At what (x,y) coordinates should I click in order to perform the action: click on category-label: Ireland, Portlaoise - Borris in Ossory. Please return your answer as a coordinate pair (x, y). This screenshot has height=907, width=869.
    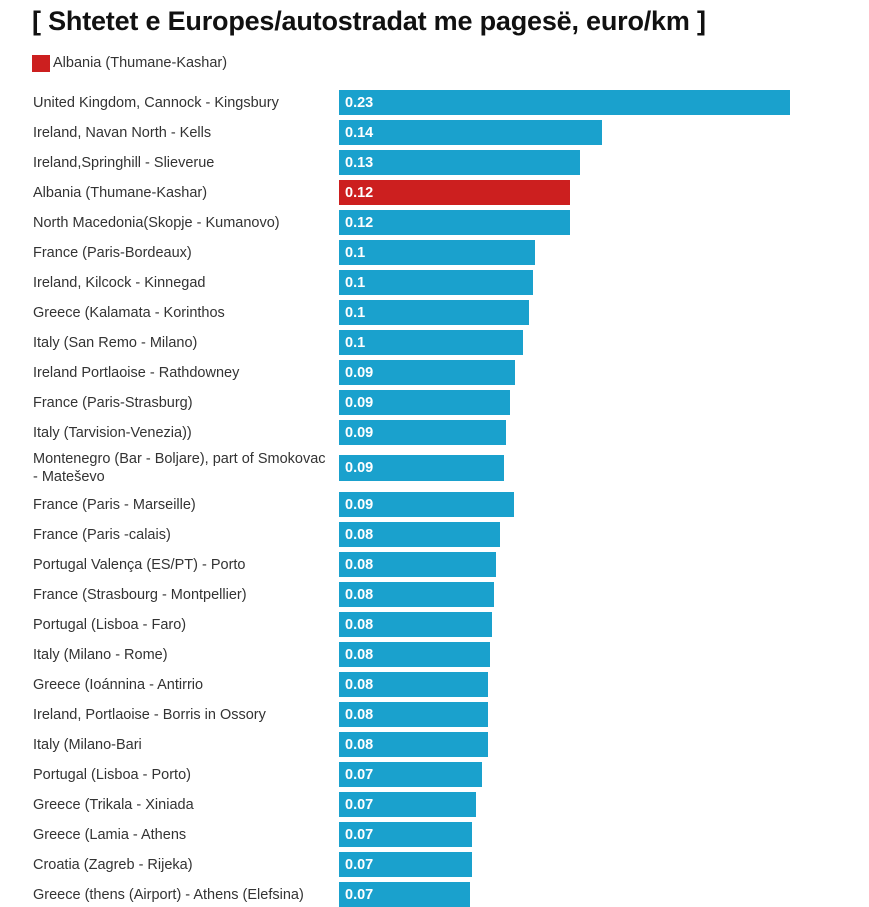
    Looking at the image, I should click on (149, 714).